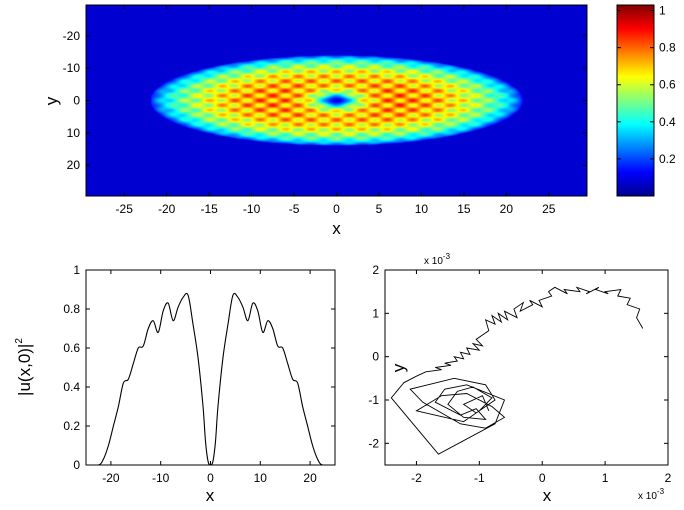 The image size is (684, 510). What do you see at coordinates (667, 122) in the screenshot?
I see `colorbar-tick-label: 0.4` at bounding box center [667, 122].